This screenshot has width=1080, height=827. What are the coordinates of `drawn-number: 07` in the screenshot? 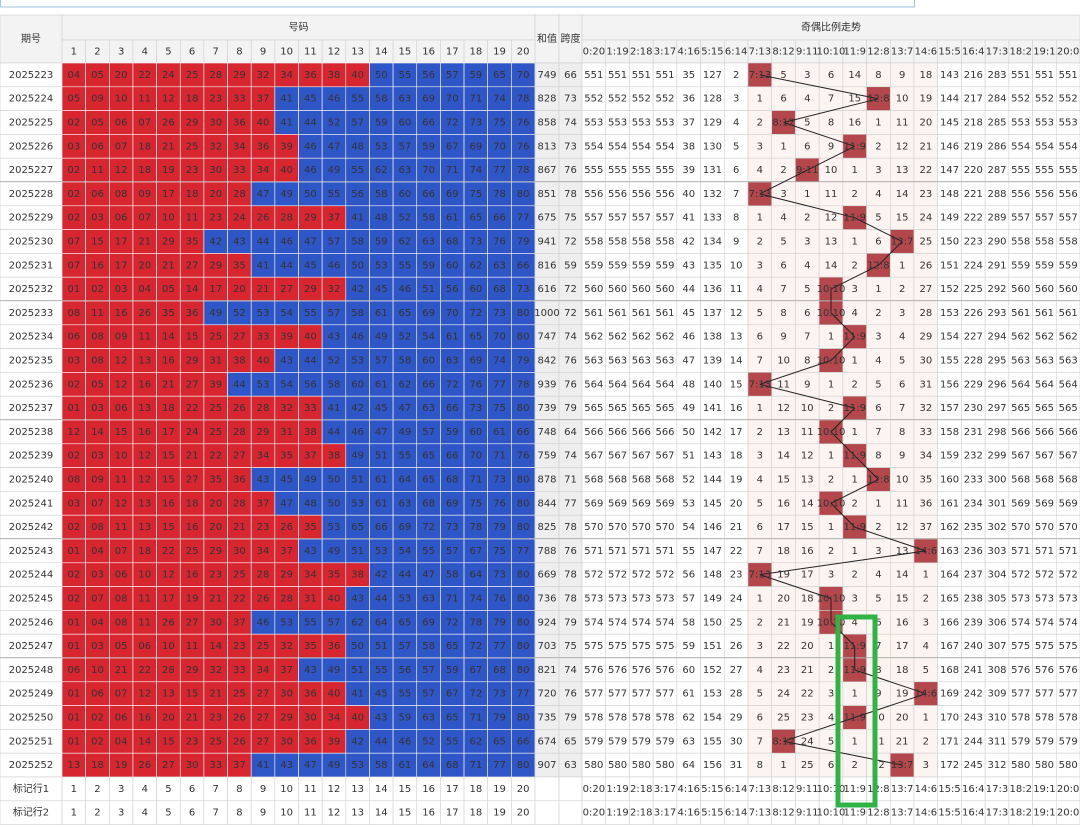 It's located at (144, 123).